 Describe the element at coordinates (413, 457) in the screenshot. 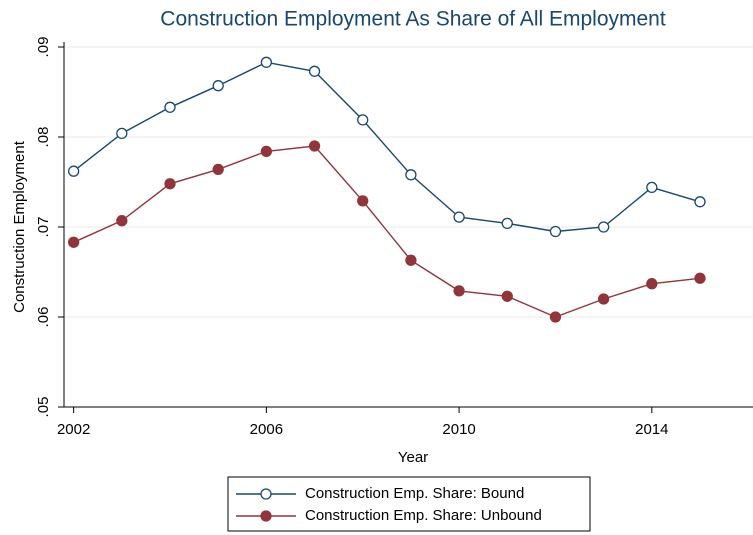

I see `x-axis-label: Year` at that location.